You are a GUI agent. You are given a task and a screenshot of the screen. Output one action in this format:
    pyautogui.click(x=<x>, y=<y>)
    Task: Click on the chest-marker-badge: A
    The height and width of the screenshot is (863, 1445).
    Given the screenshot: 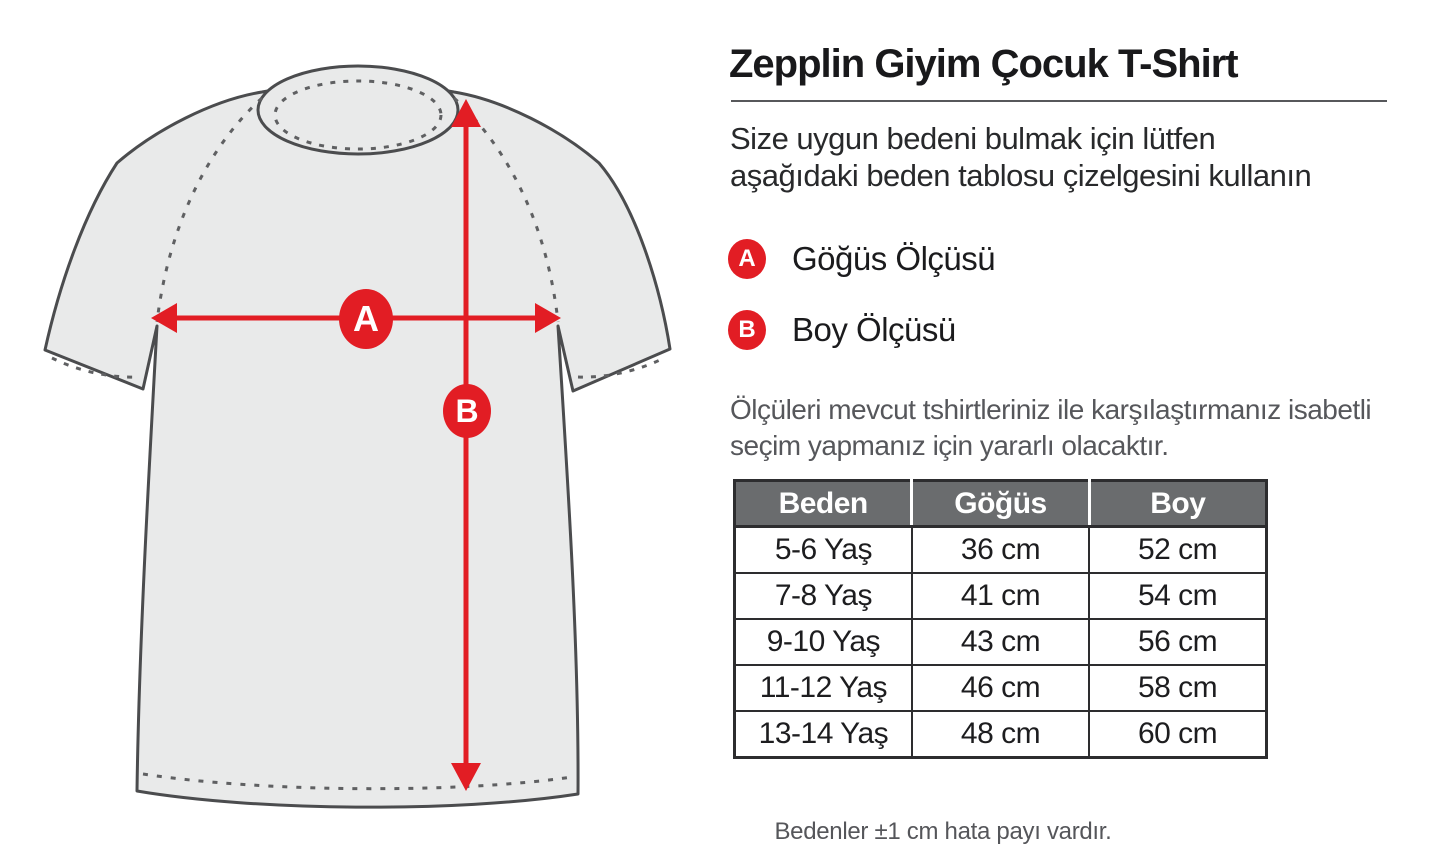 What is the action you would take?
    pyautogui.click(x=366, y=319)
    